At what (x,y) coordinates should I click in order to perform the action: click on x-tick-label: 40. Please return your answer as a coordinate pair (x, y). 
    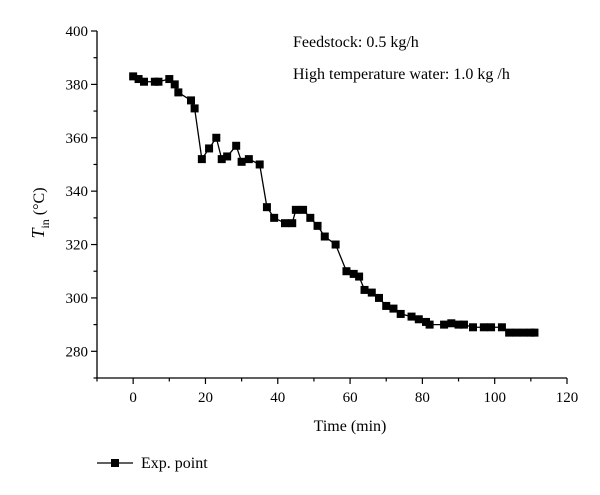
    Looking at the image, I should click on (277, 398).